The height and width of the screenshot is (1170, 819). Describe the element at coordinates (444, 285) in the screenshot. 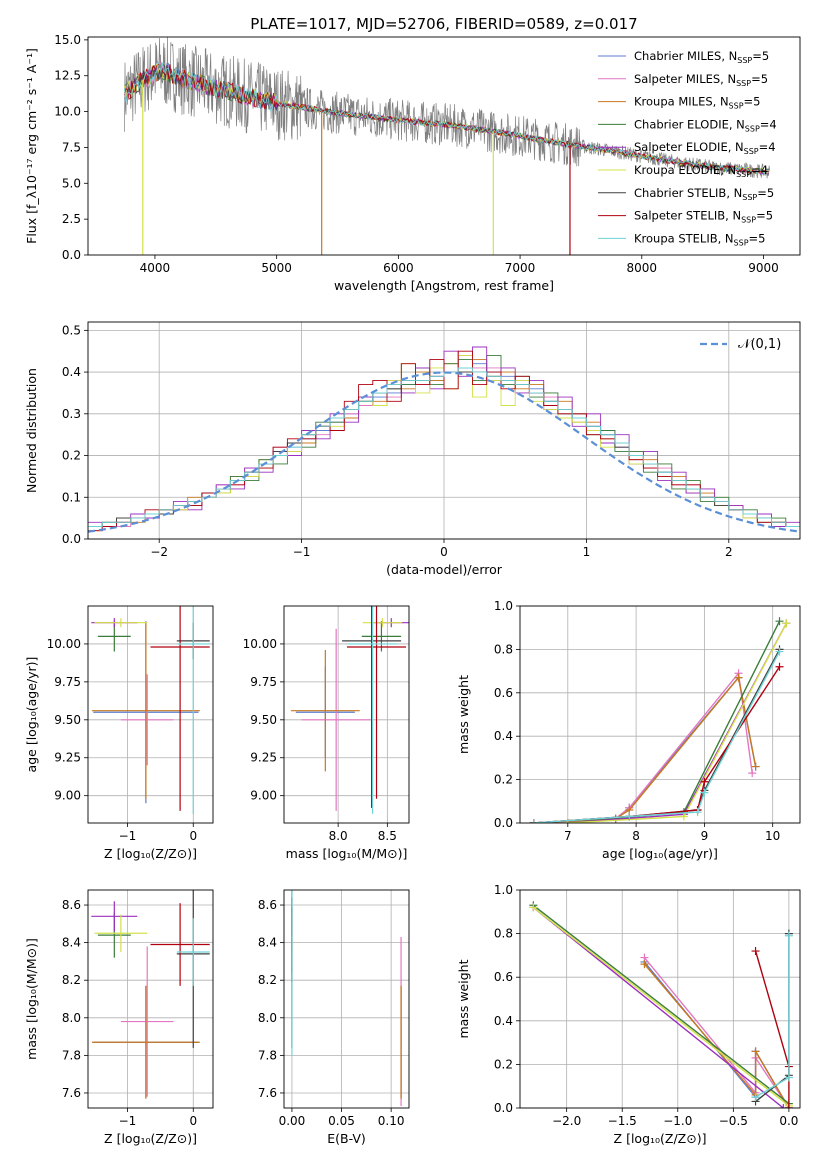

I see `x-axis-label: wavelength [Angstrom, rest frame]` at that location.